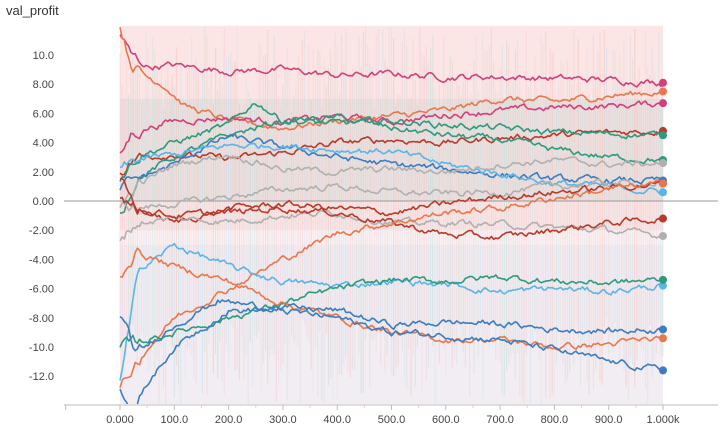 This screenshot has height=427, width=724. Describe the element at coordinates (446, 420) in the screenshot. I see `x-tick-label: 600.0` at that location.